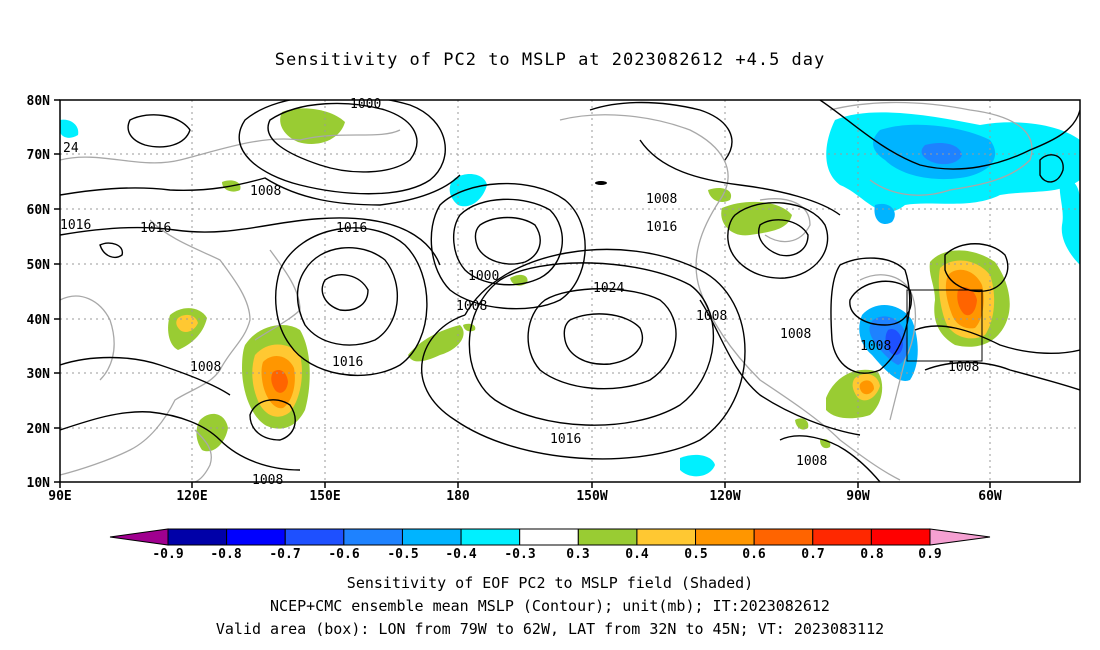 This screenshot has width=1100, height=650. Describe the element at coordinates (802, 424) in the screenshot. I see `shade-pos-mexico1` at that location.